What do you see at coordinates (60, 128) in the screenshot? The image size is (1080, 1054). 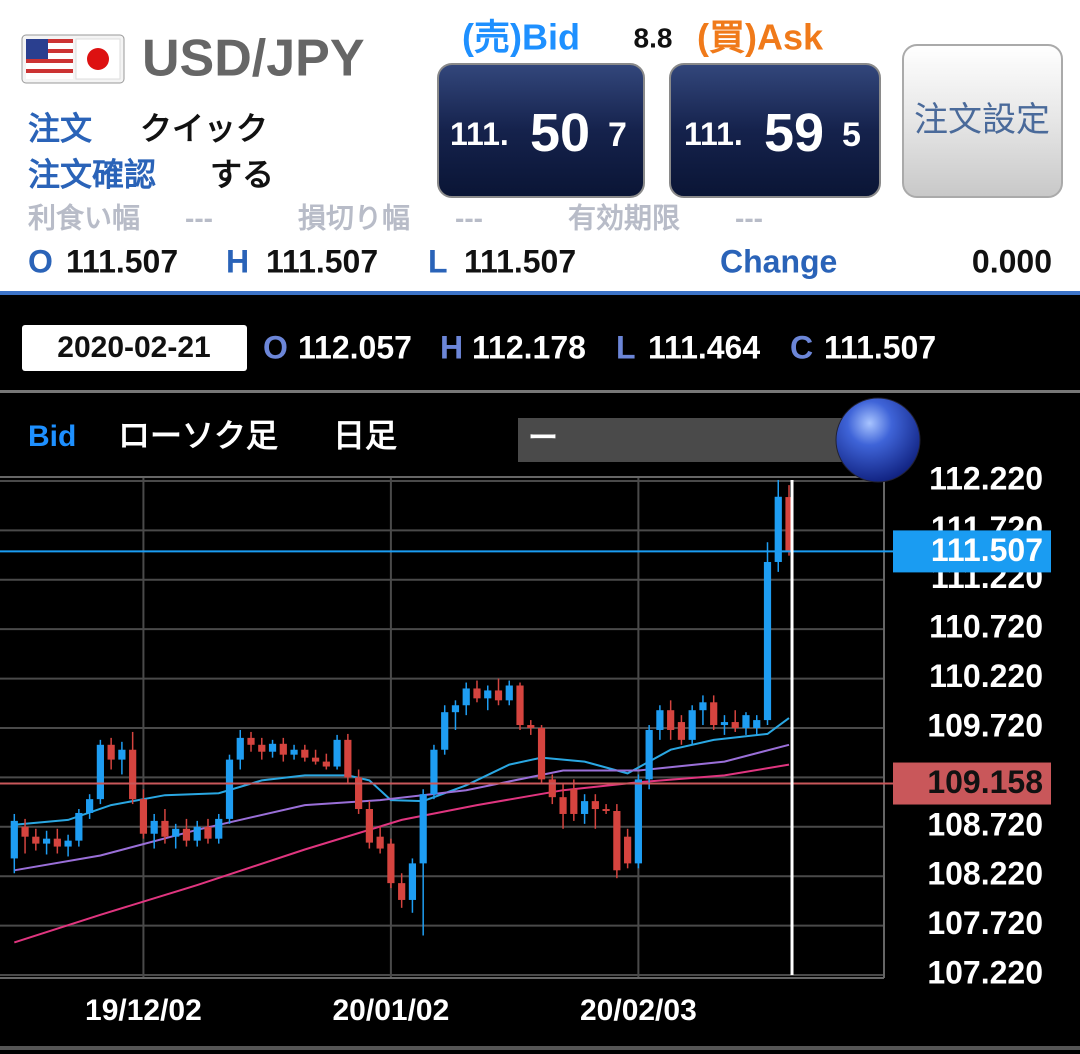 I see `order-label: 注文` at bounding box center [60, 128].